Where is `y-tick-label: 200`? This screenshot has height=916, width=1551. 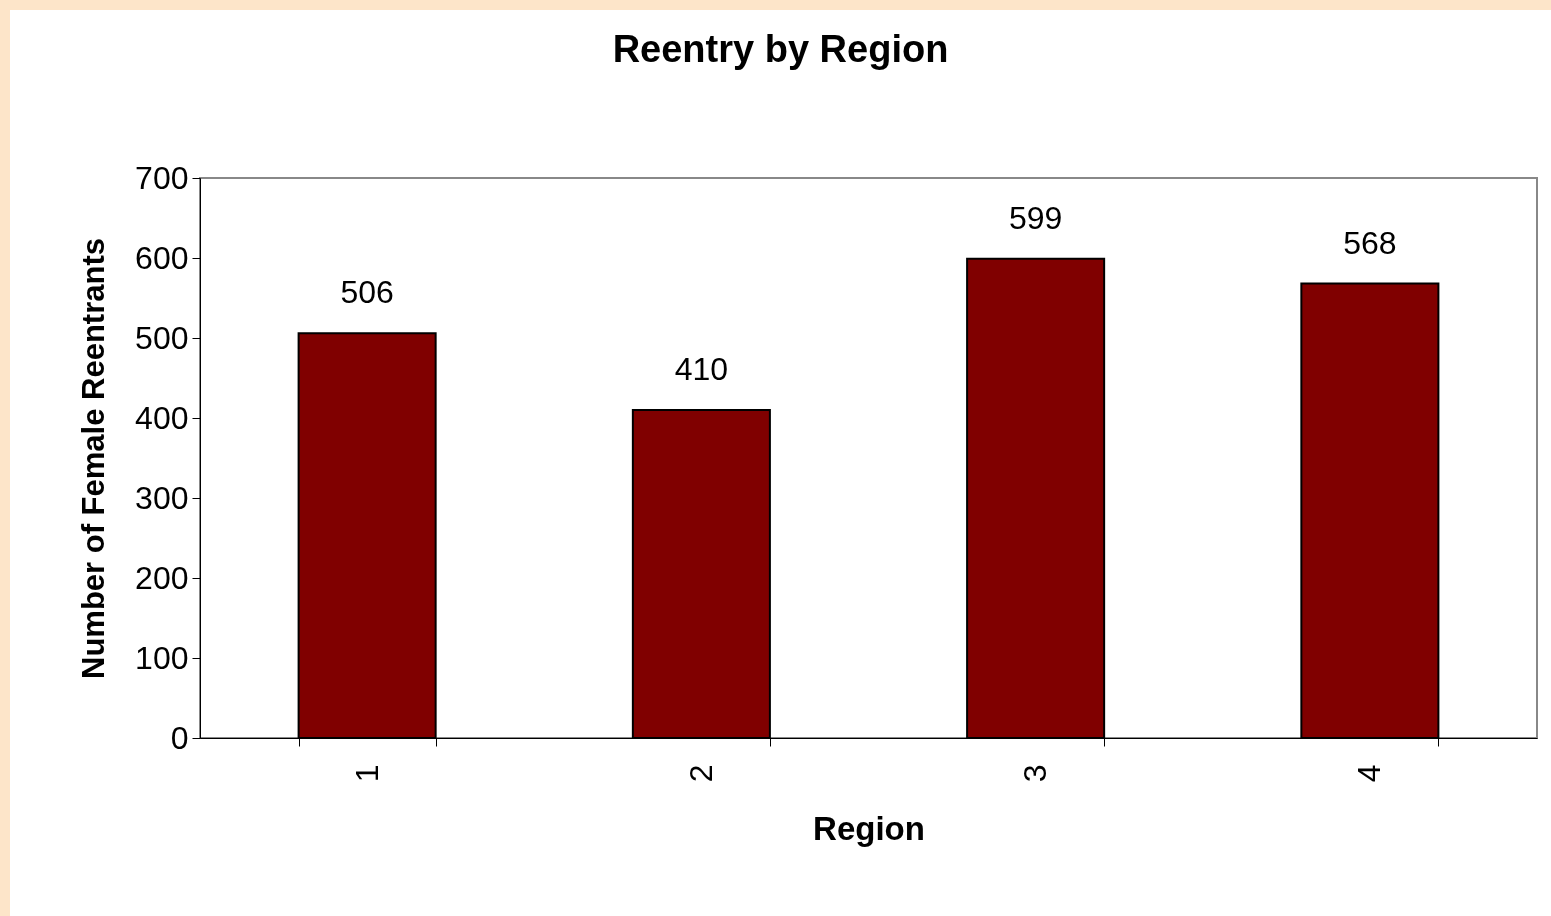 y-tick-label: 200 is located at coordinates (162, 577).